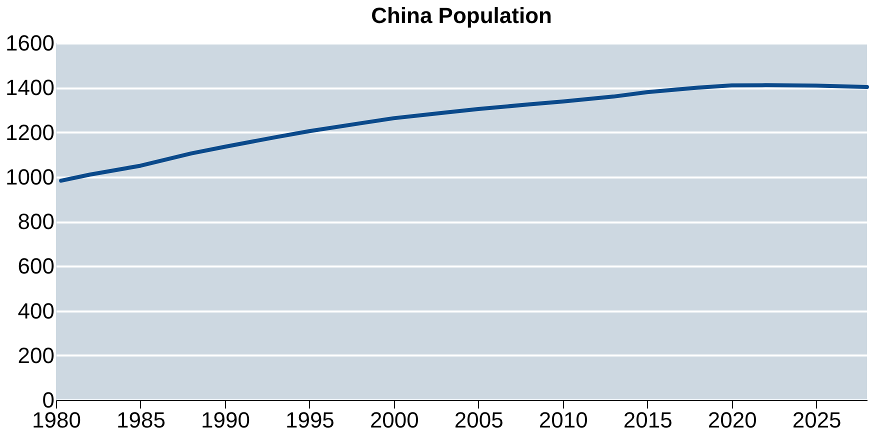  I want to click on x-tick-label: 2005, so click(479, 420).